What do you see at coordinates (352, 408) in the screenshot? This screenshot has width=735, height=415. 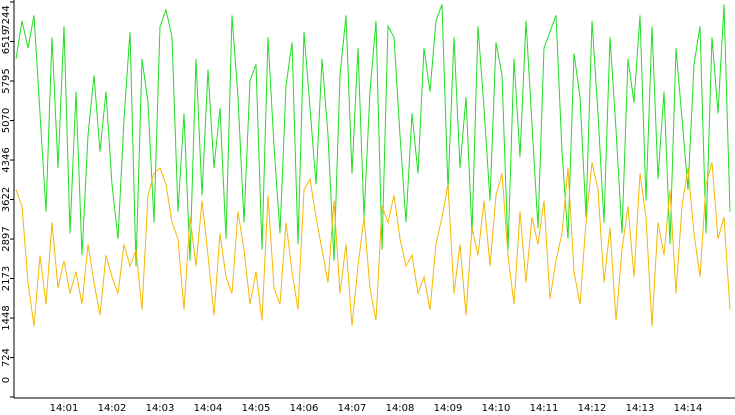 I see `x-tick-label: 14:07` at bounding box center [352, 408].